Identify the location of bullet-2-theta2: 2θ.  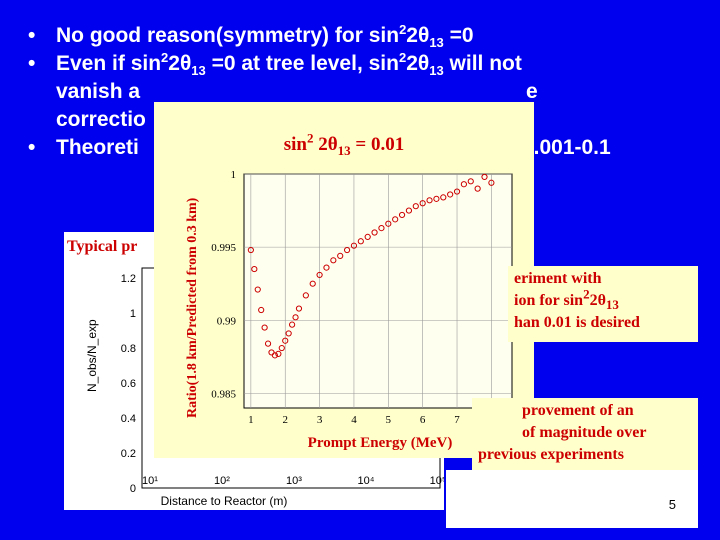
(418, 63).